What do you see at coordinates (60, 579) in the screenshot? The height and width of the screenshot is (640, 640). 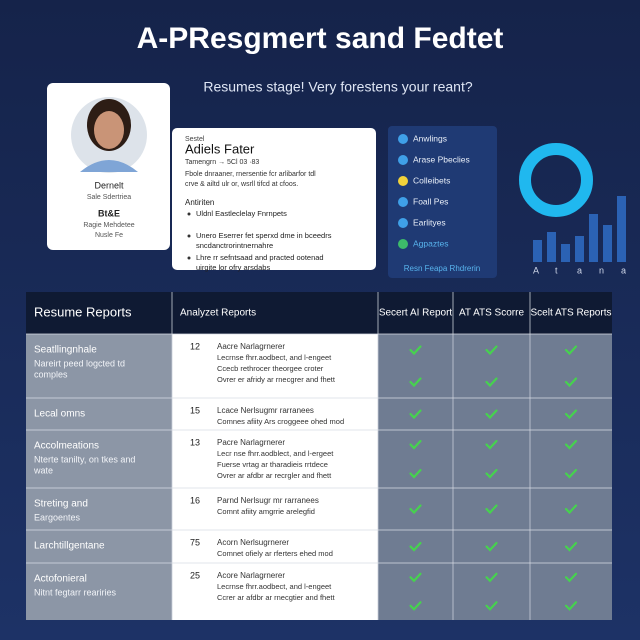 I see `row-title: Actofonieral` at bounding box center [60, 579].